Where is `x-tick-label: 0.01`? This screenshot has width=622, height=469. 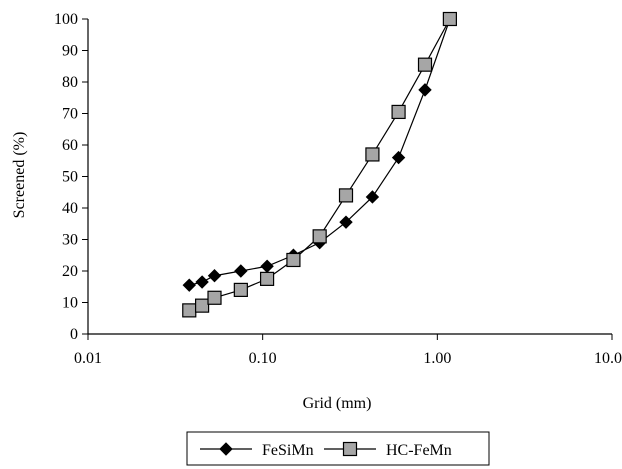 x-tick-label: 0.01 is located at coordinates (88, 358).